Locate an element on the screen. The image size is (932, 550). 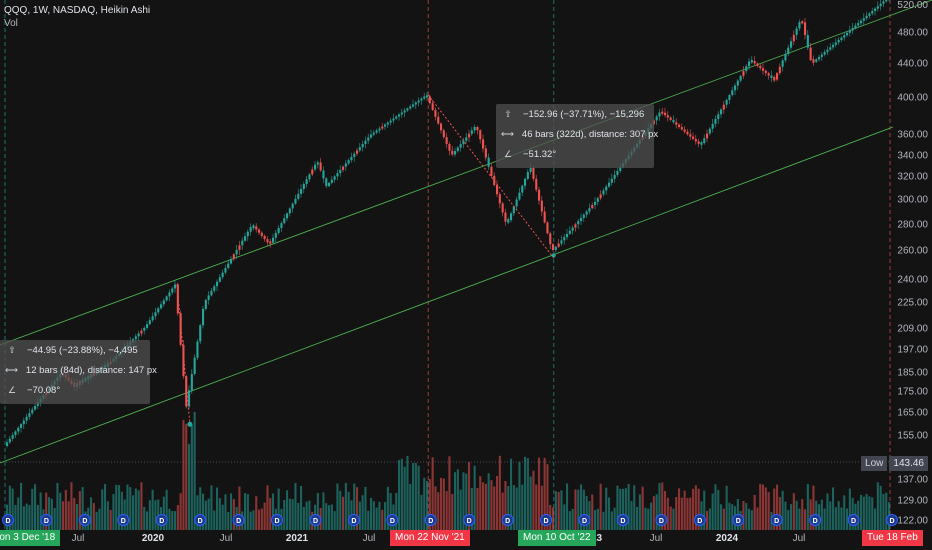
range-icon: ⇧ is located at coordinates (508, 113).